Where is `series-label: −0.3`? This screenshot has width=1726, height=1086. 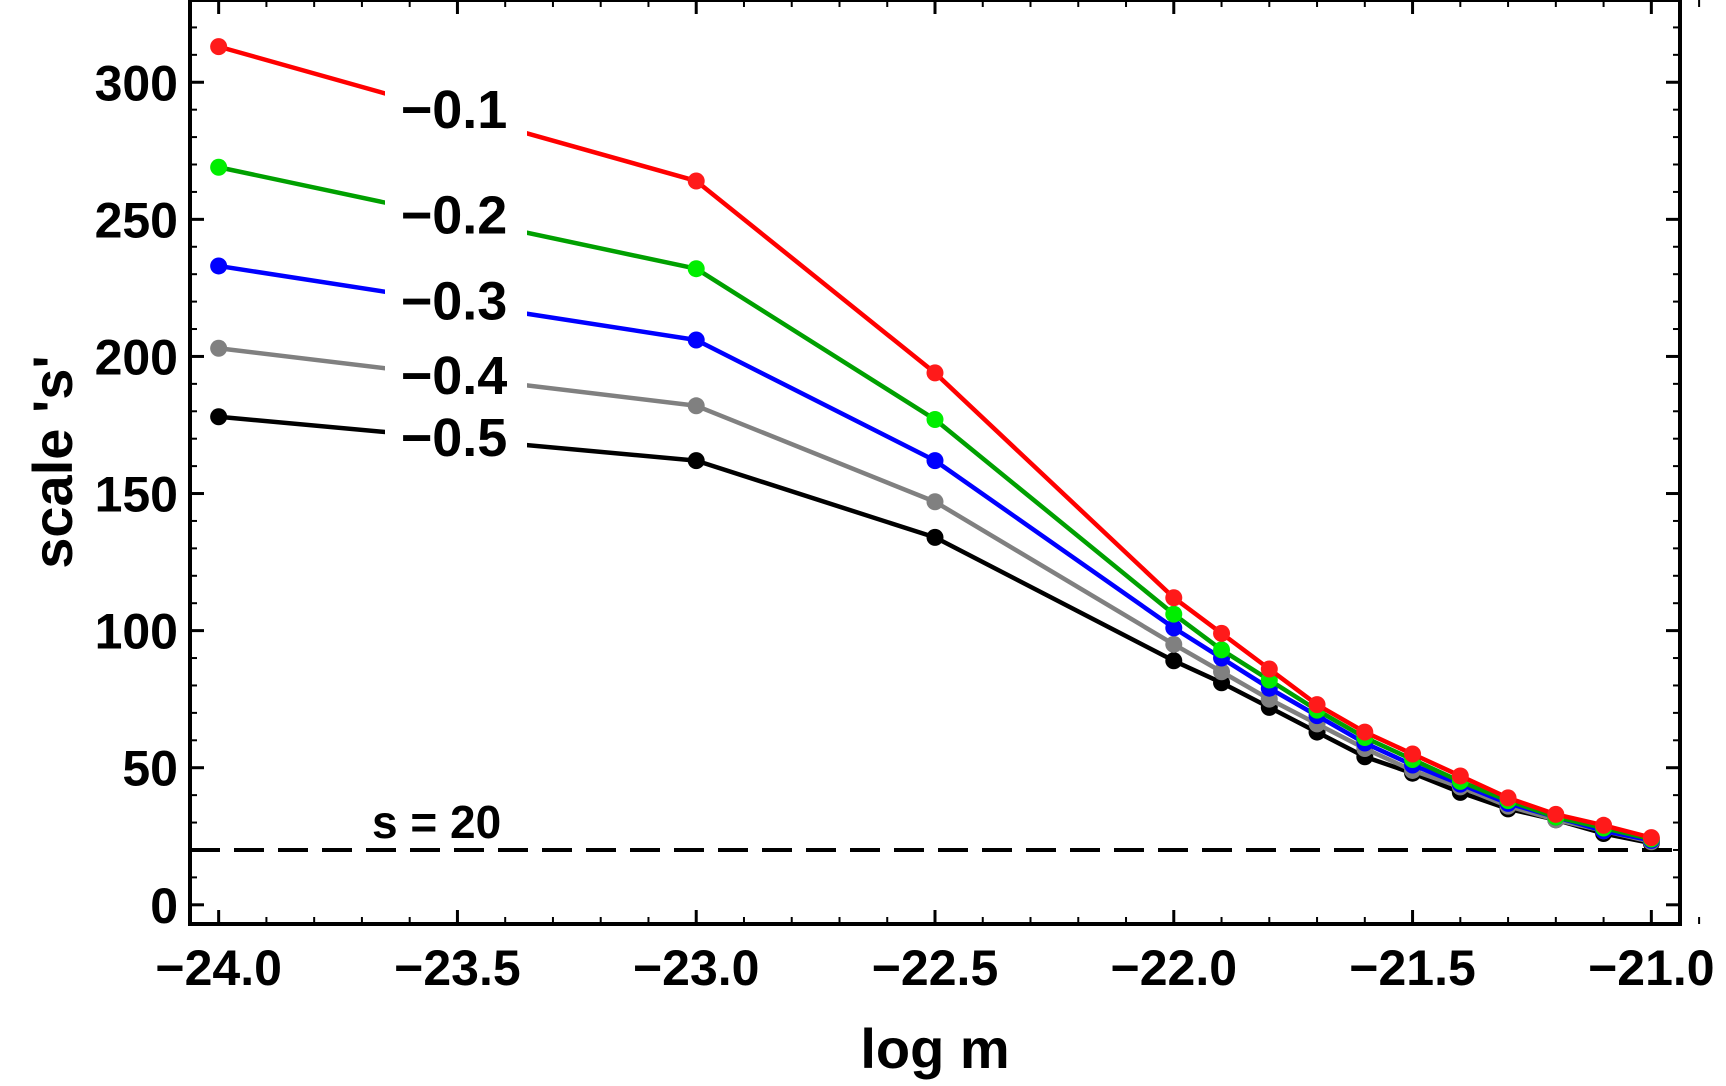 series-label: −0.3 is located at coordinates (454, 301).